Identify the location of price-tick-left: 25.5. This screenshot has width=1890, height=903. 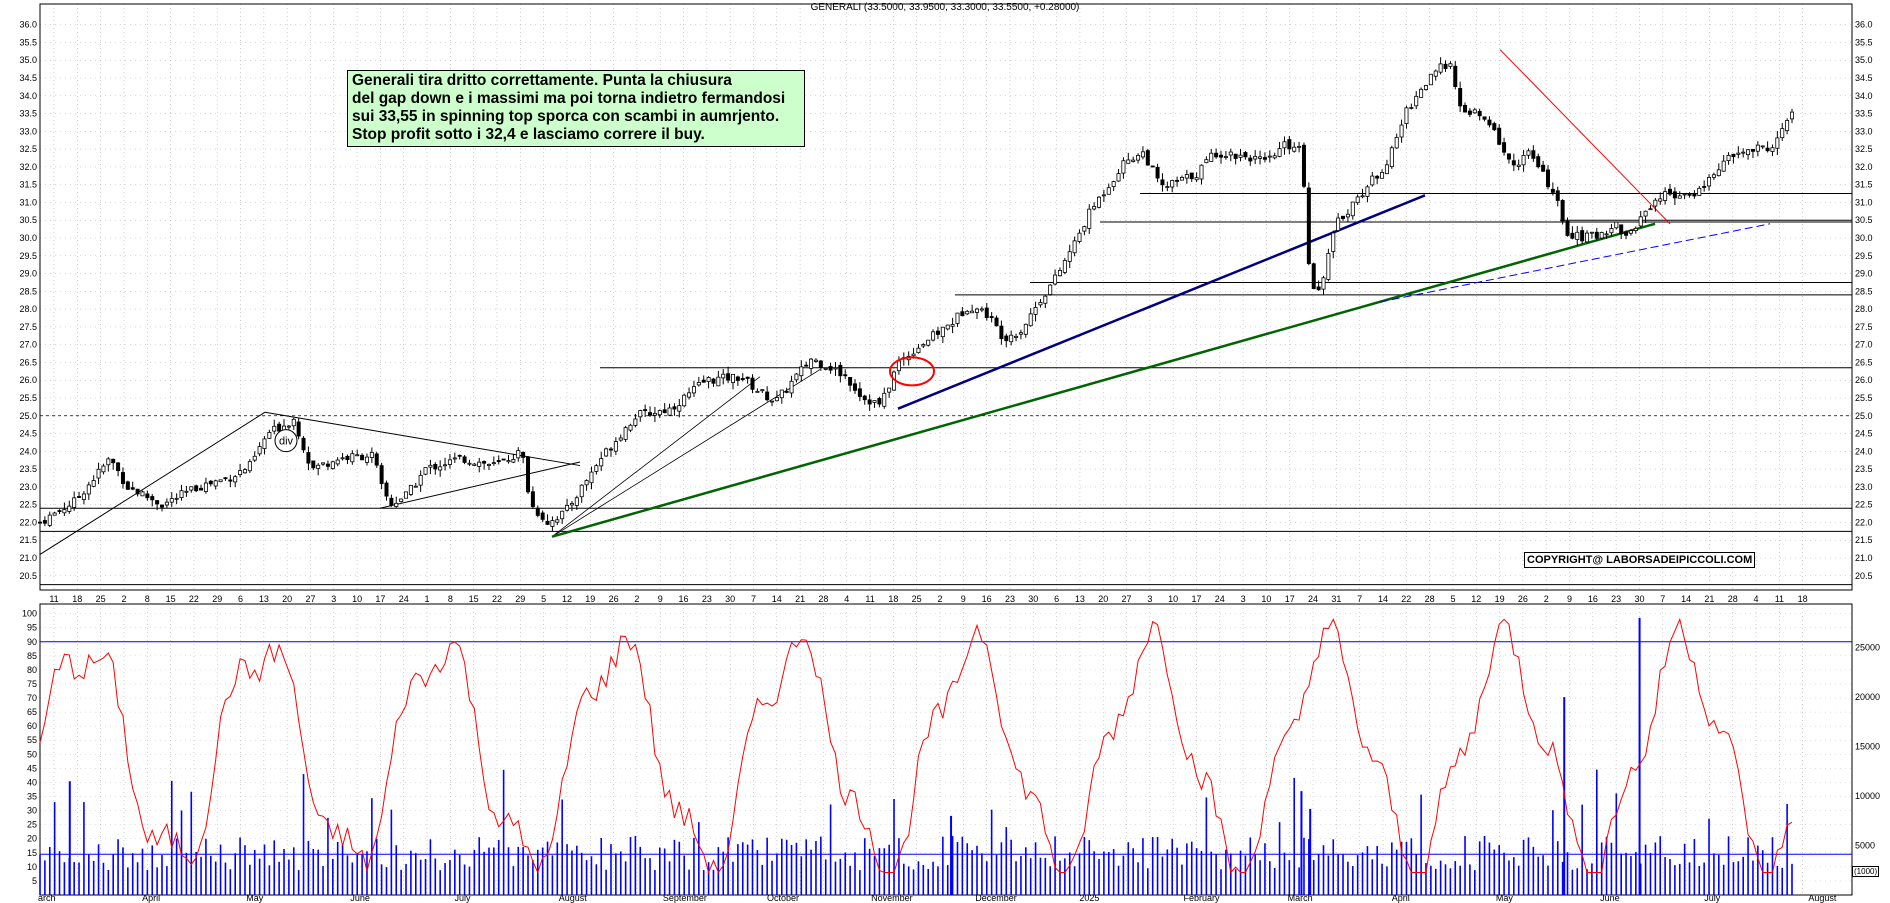
(28, 398).